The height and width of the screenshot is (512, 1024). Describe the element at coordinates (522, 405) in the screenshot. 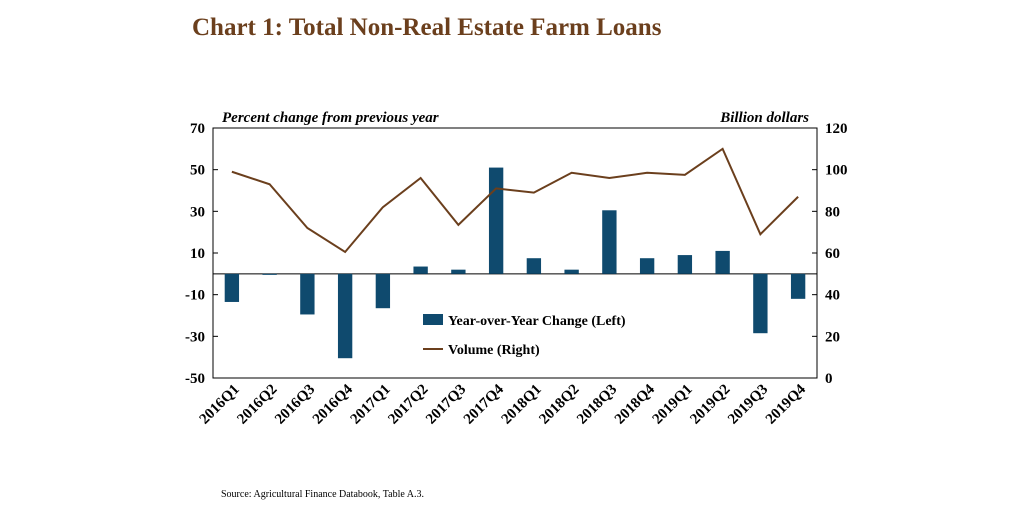

I see `x-tick-label: 2018Q1` at that location.